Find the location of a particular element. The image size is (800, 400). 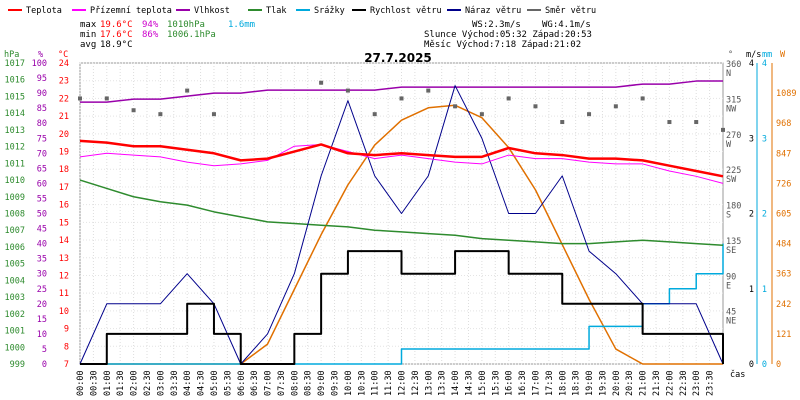

time-tick-label: 16:30 is located at coordinates (523, 383).